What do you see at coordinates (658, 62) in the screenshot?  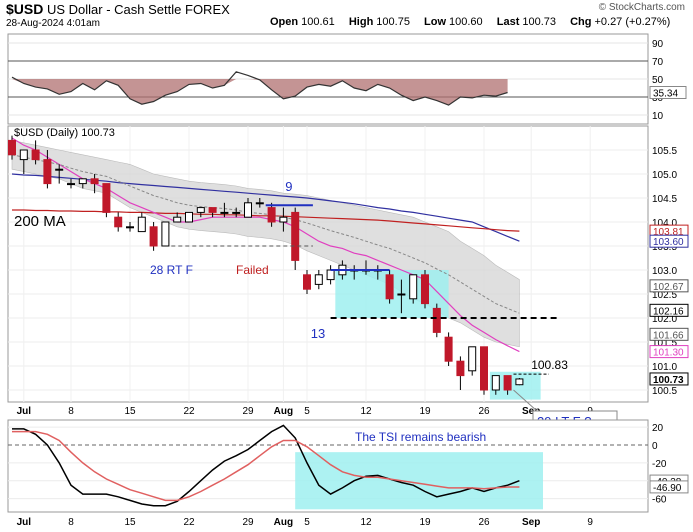 I see `rsi-tick-label: 70` at bounding box center [658, 62].